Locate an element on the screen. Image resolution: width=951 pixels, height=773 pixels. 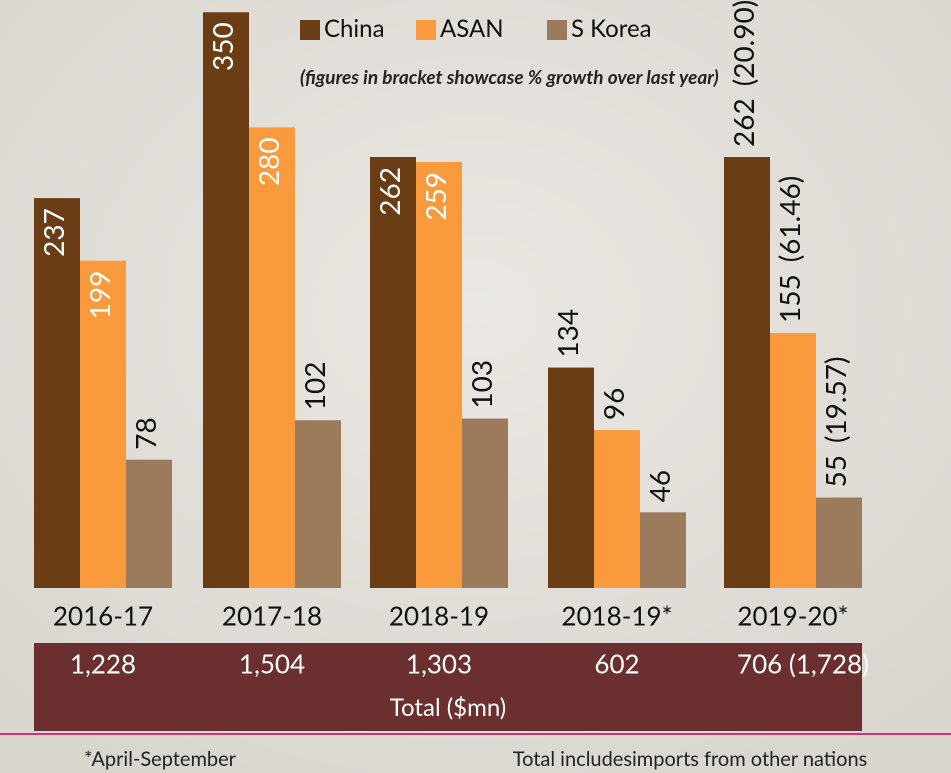
legend-label: China is located at coordinates (354, 28).